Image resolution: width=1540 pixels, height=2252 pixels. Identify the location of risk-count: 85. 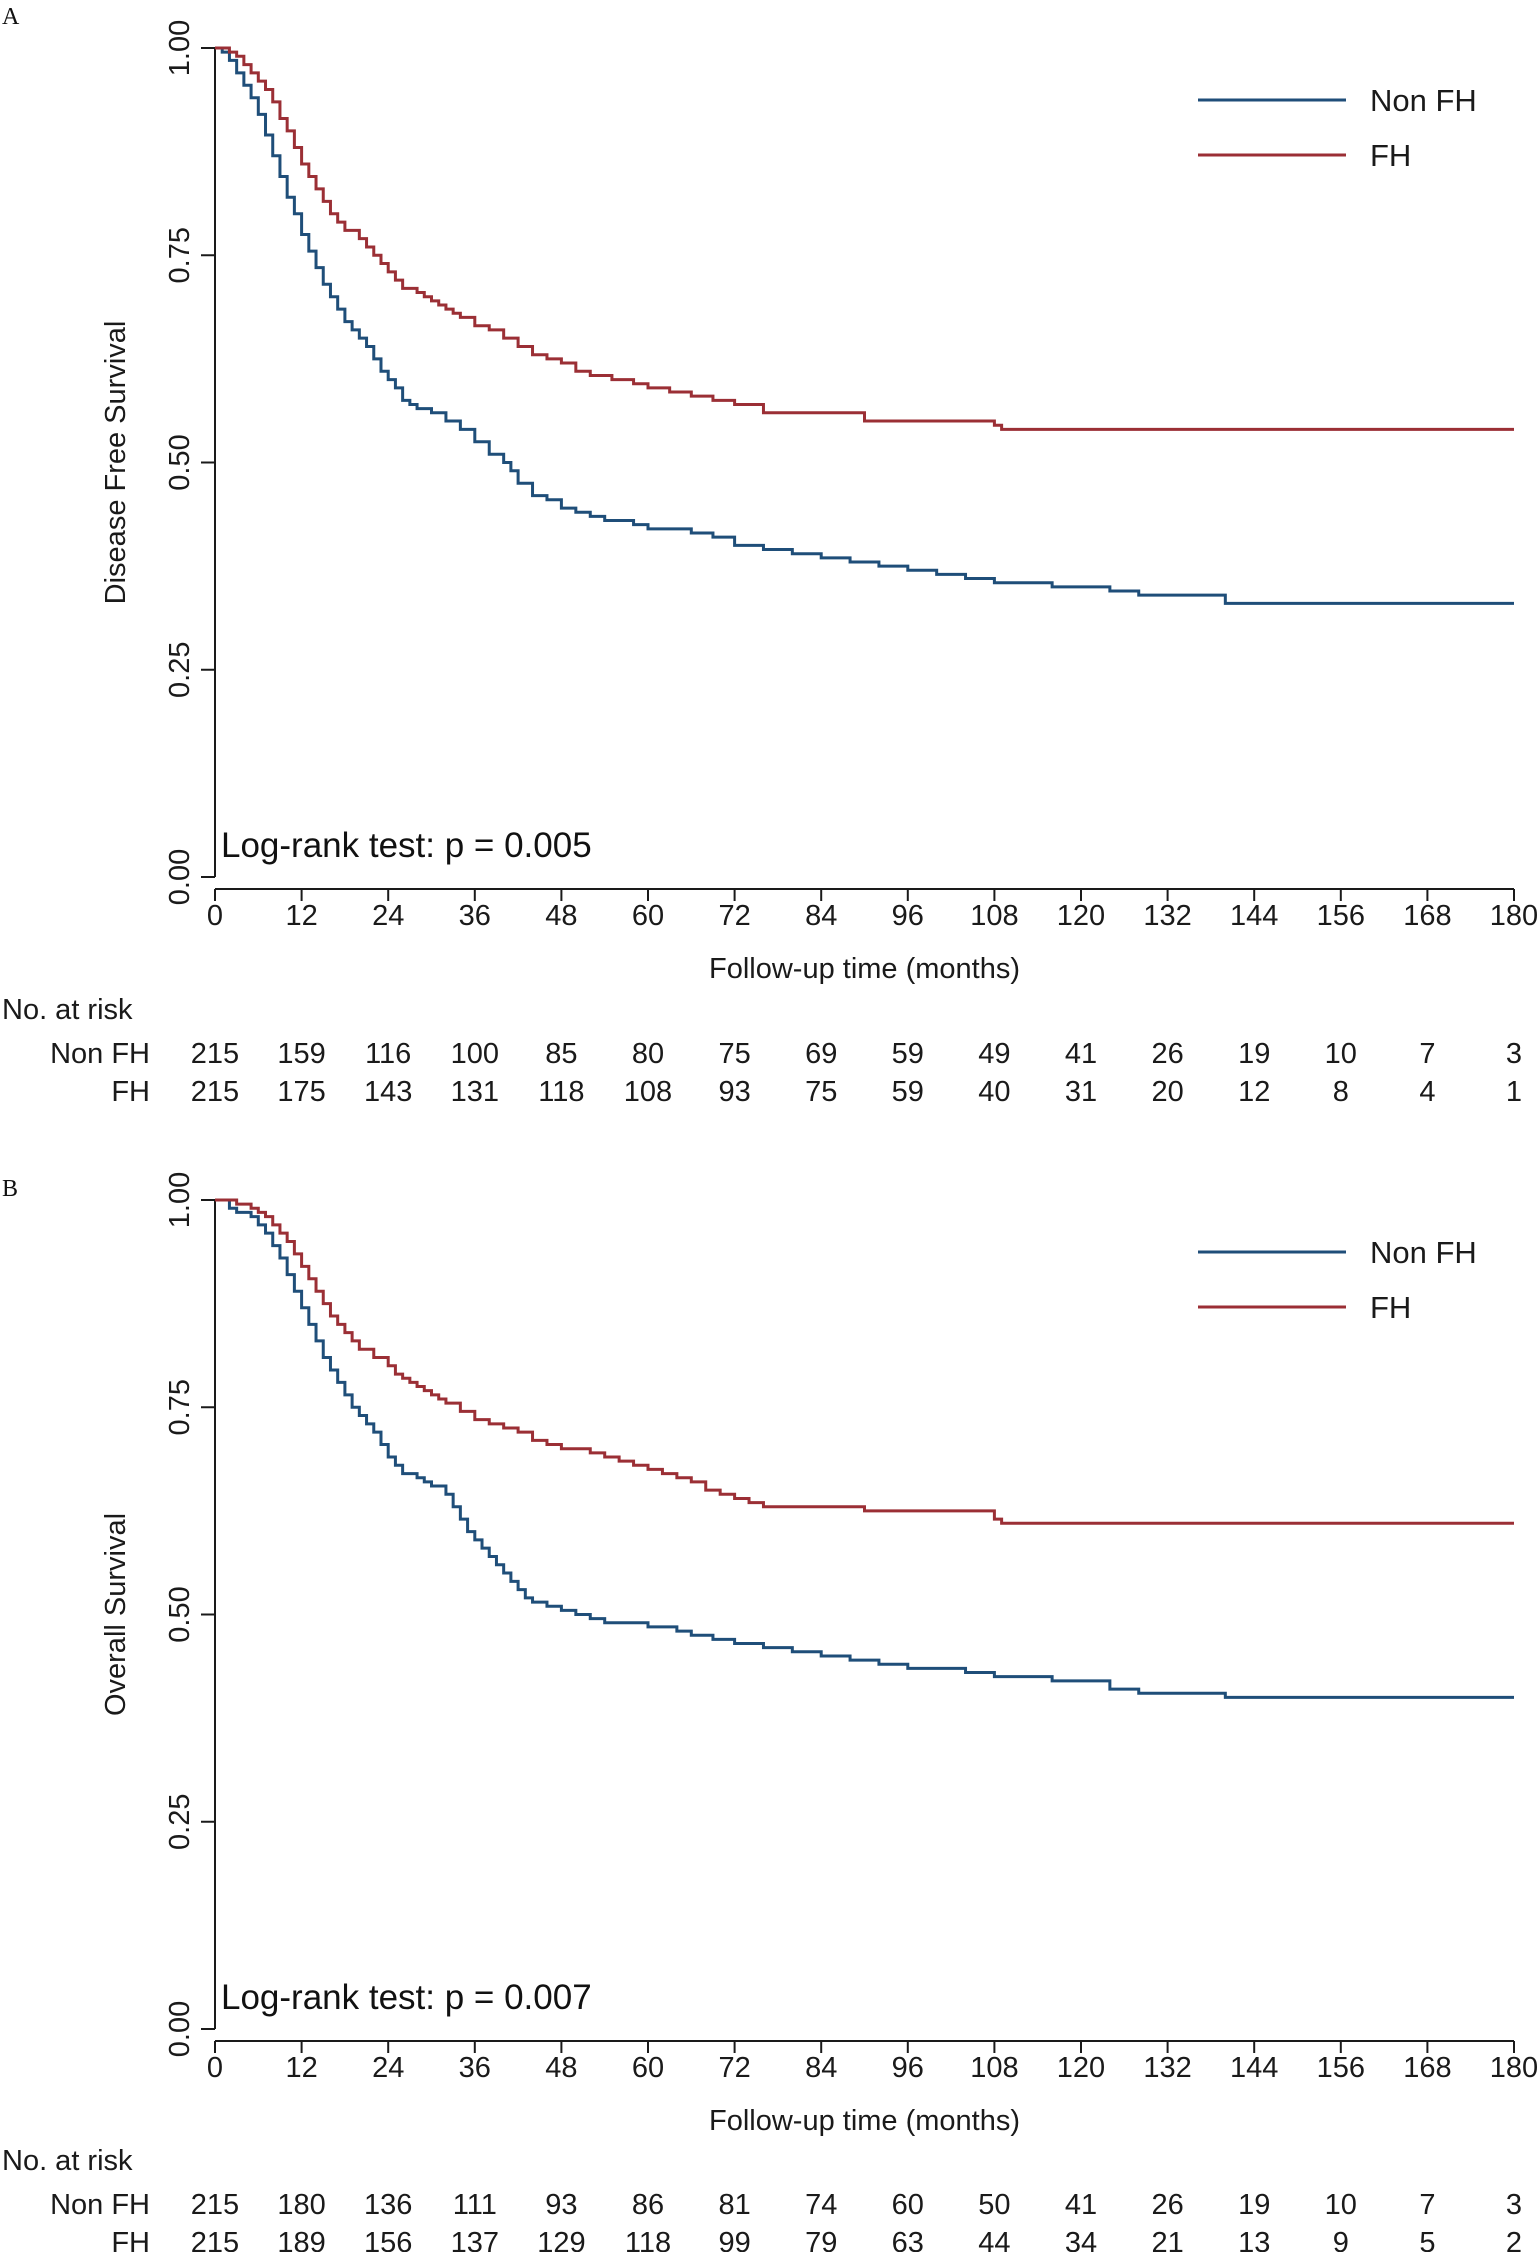
(561, 1054).